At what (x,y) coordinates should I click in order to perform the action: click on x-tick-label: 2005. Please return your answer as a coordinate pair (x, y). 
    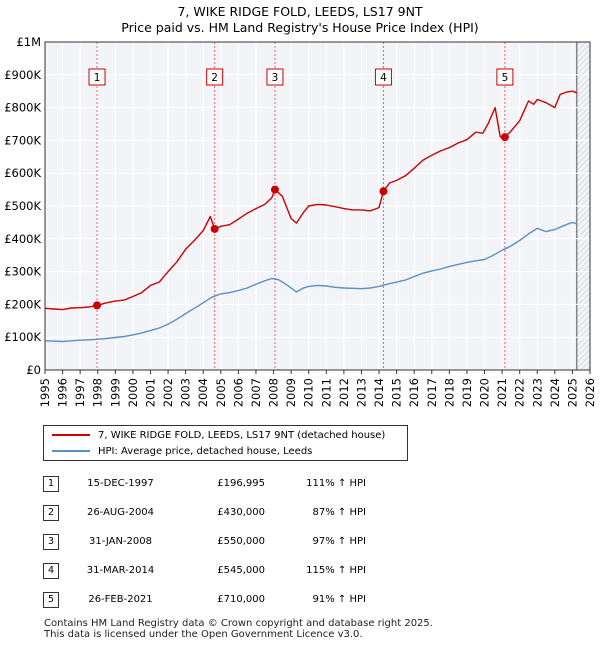
    Looking at the image, I should click on (221, 392).